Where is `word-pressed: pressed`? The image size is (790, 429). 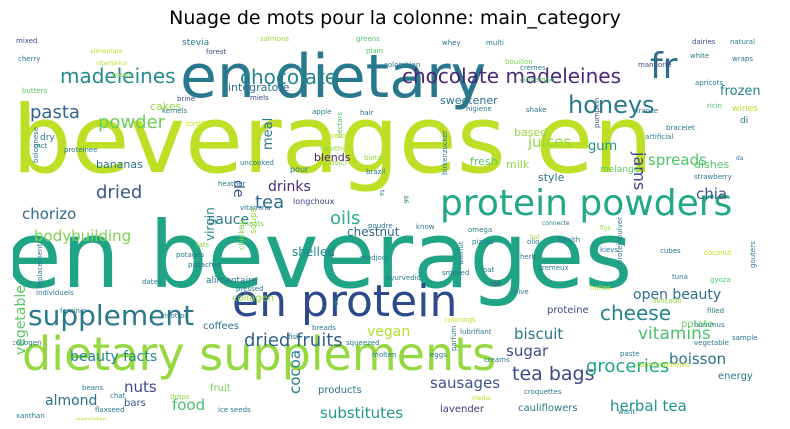 word-pressed: pressed is located at coordinates (250, 289).